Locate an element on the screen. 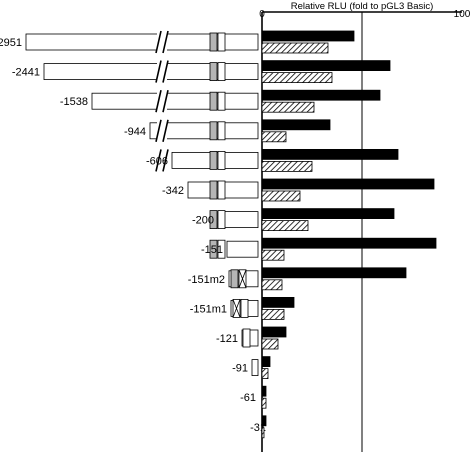 This screenshot has width=474, height=460. bar-solid--2951 is located at coordinates (308, 36).